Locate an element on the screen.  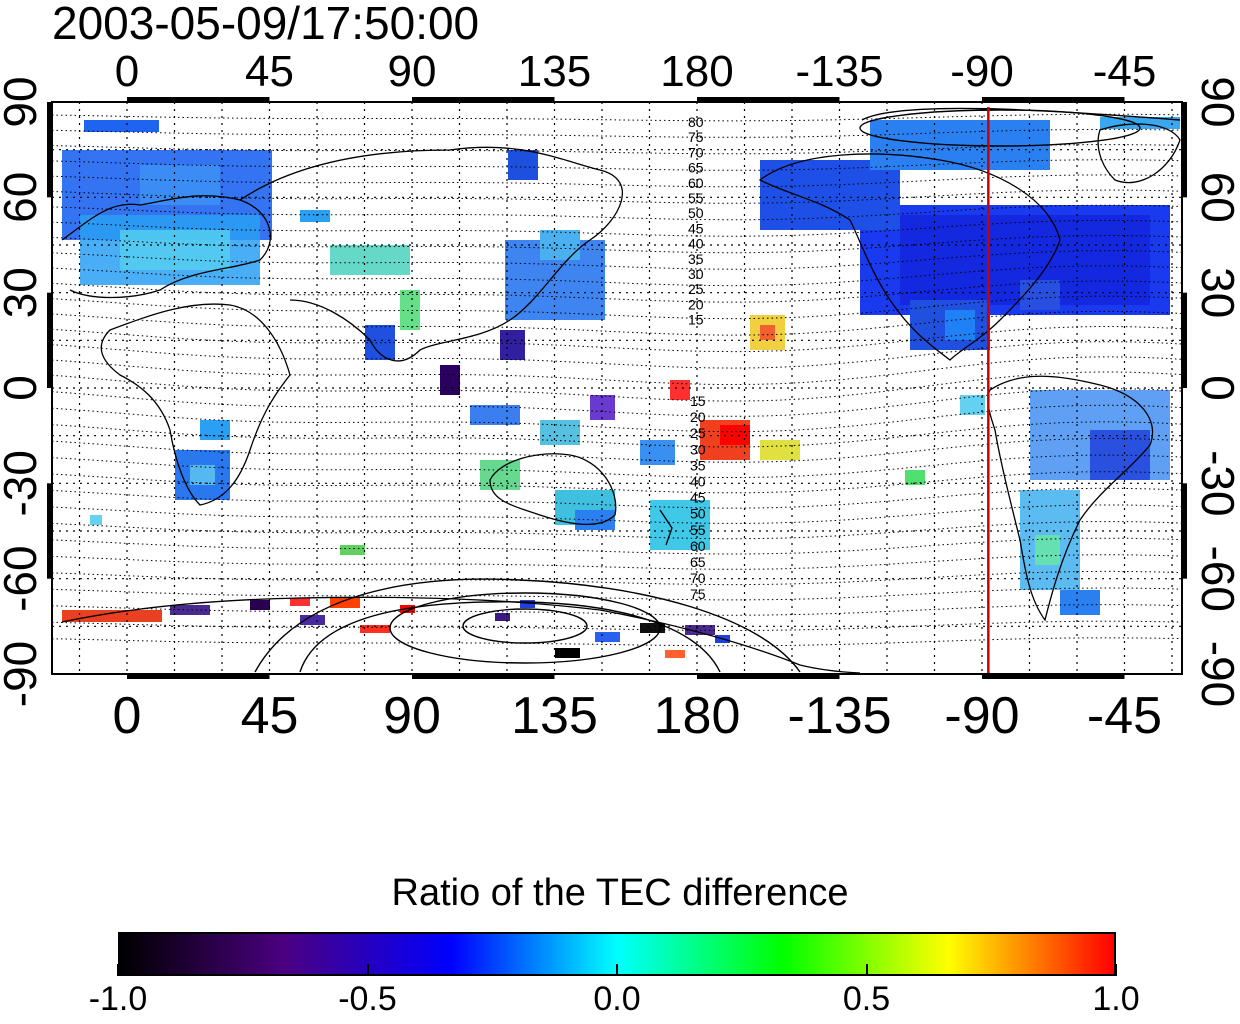
colorbar-tick-label: 0.5 is located at coordinates (866, 999).